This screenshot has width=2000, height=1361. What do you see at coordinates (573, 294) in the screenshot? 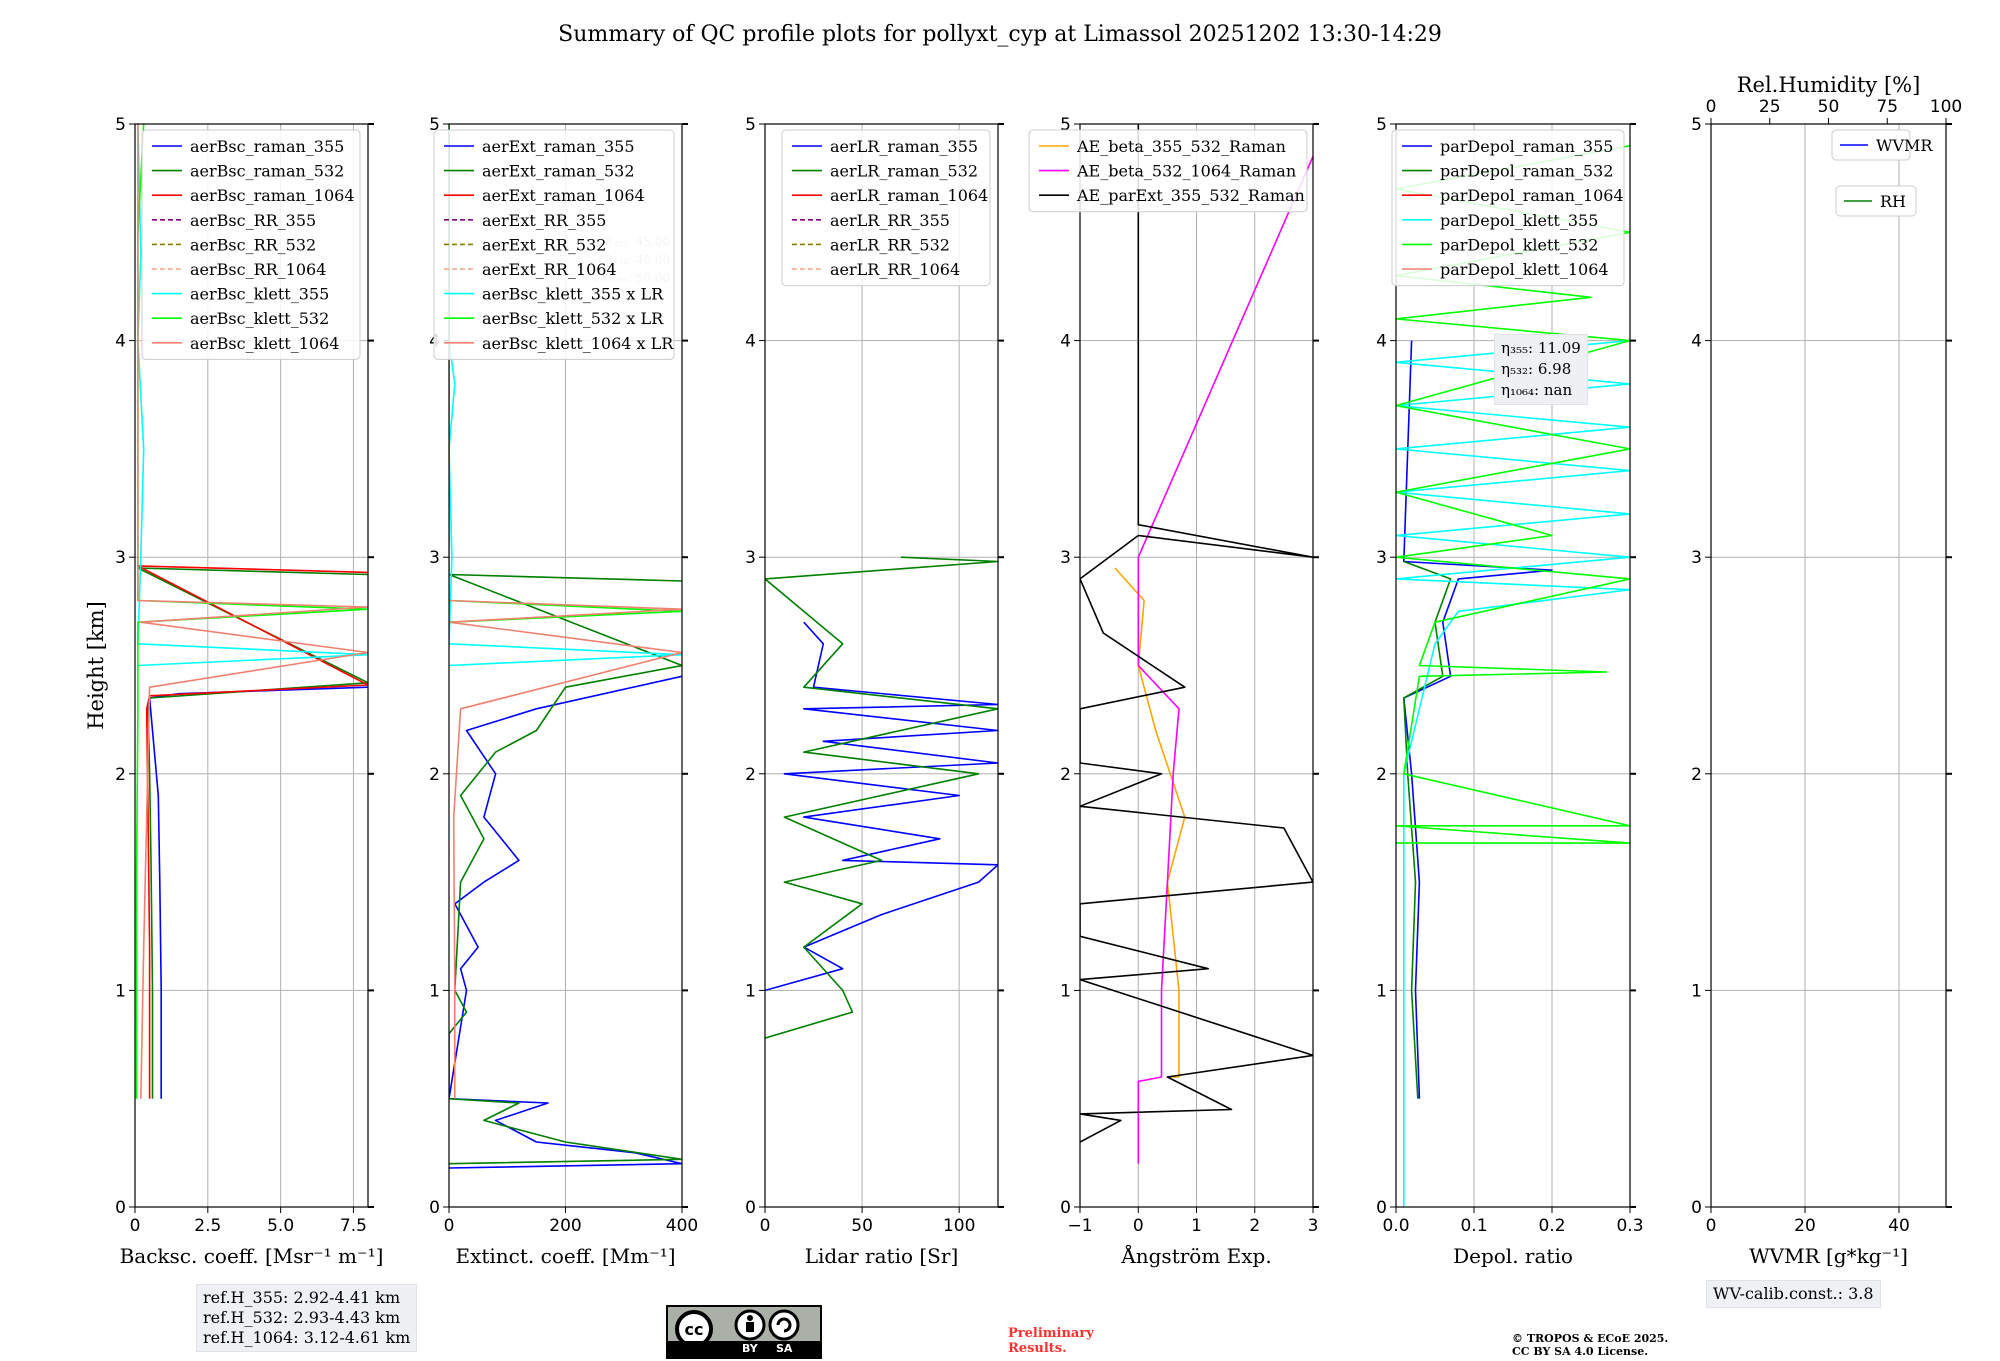
I see `legend-label: aerBsc_klett_355 x LR` at bounding box center [573, 294].